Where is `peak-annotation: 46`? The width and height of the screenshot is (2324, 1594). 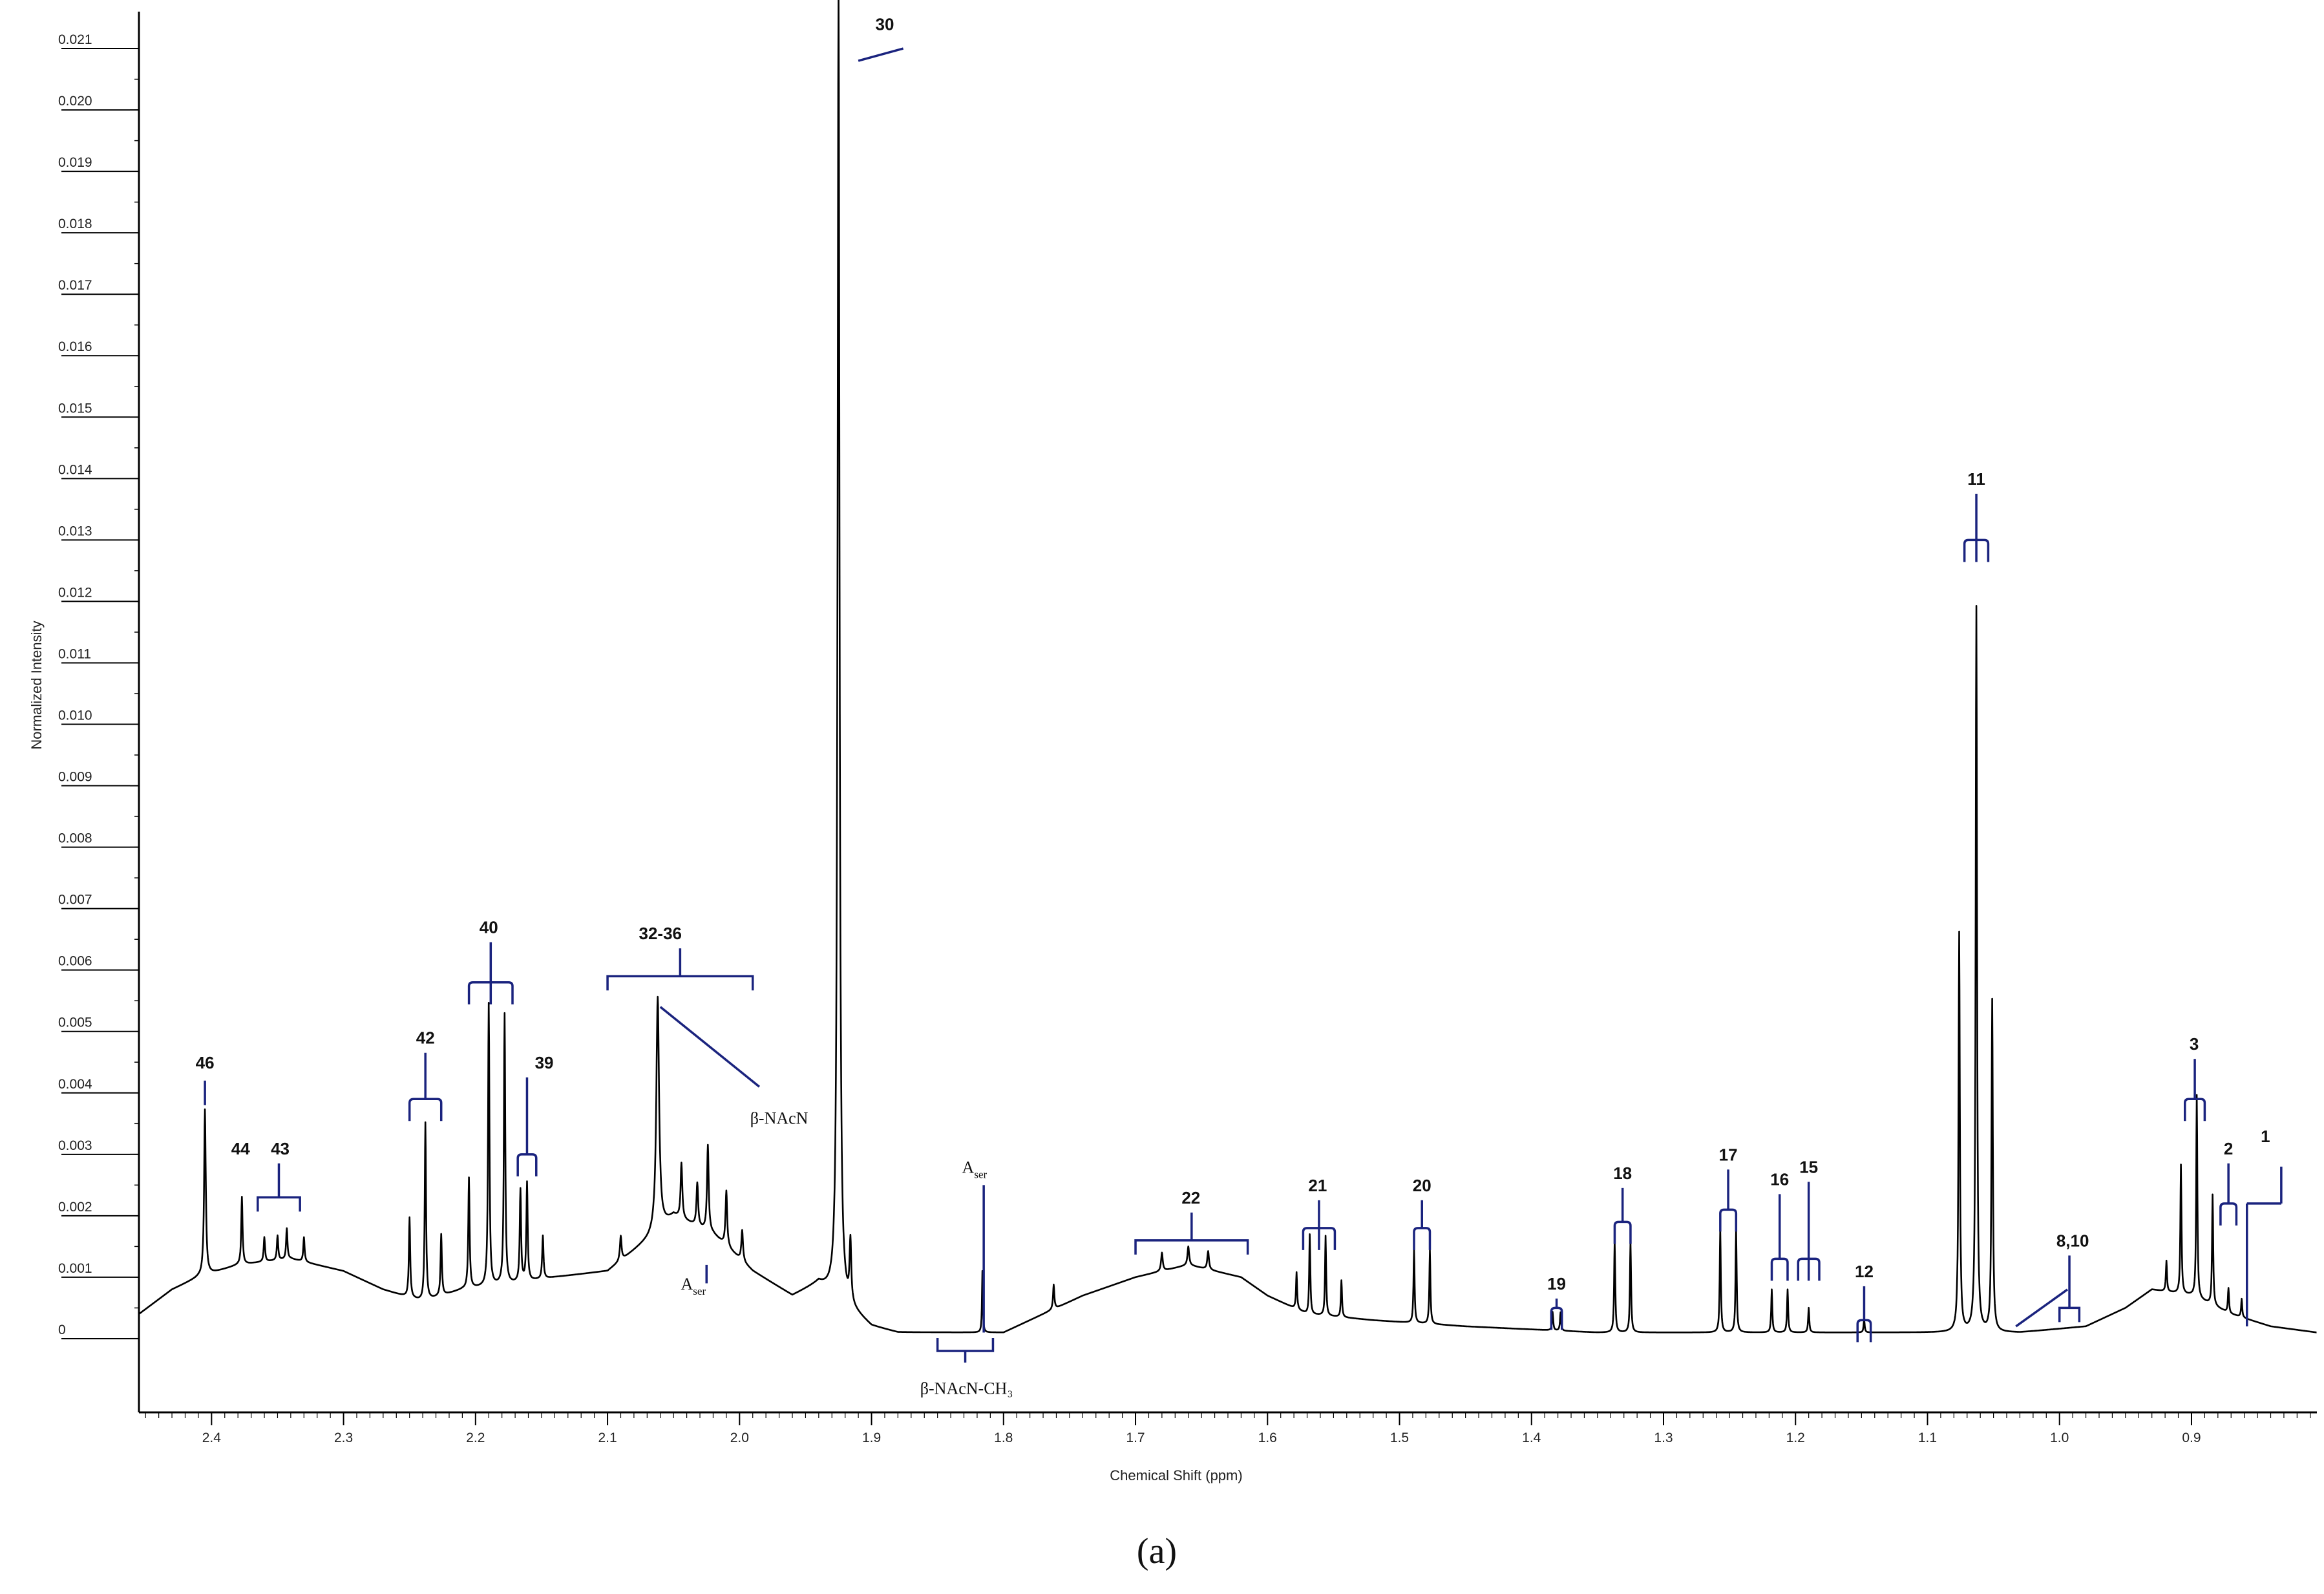
peak-annotation: 46 is located at coordinates (205, 1079).